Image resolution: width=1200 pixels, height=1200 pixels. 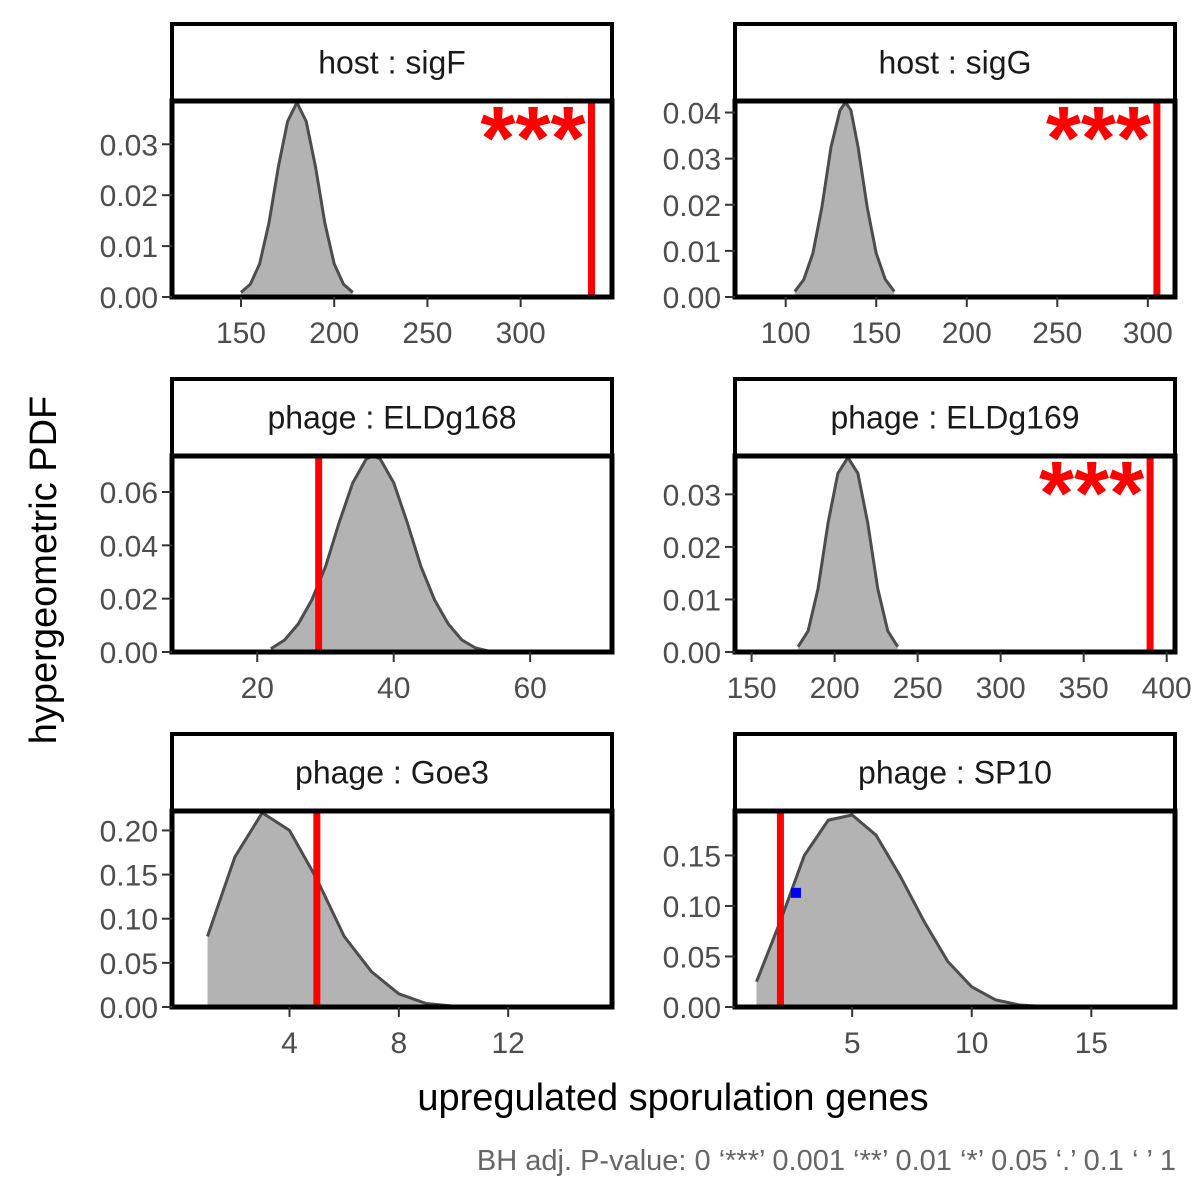 What do you see at coordinates (1084, 688) in the screenshot?
I see `x-tick-label: 350` at bounding box center [1084, 688].